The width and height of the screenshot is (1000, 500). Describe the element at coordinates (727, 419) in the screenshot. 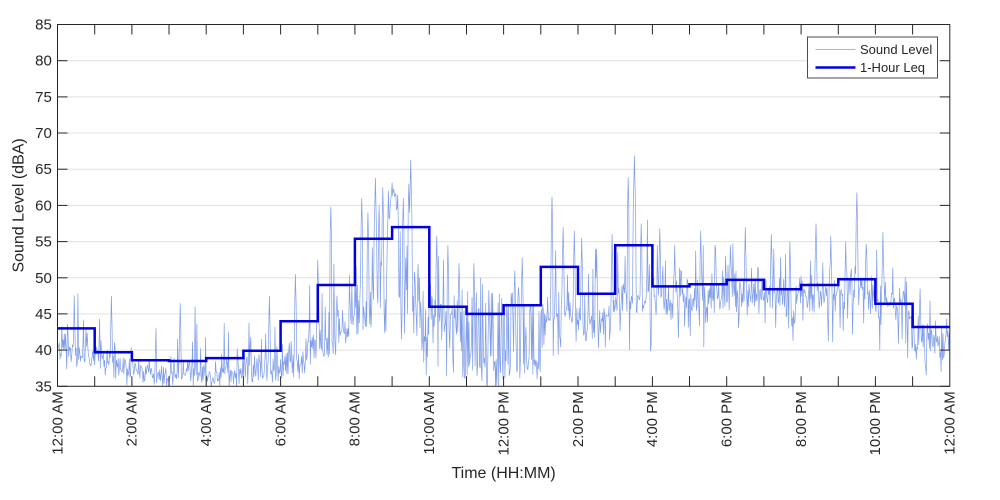

I see `svg-text: 6:00 PM` at that location.